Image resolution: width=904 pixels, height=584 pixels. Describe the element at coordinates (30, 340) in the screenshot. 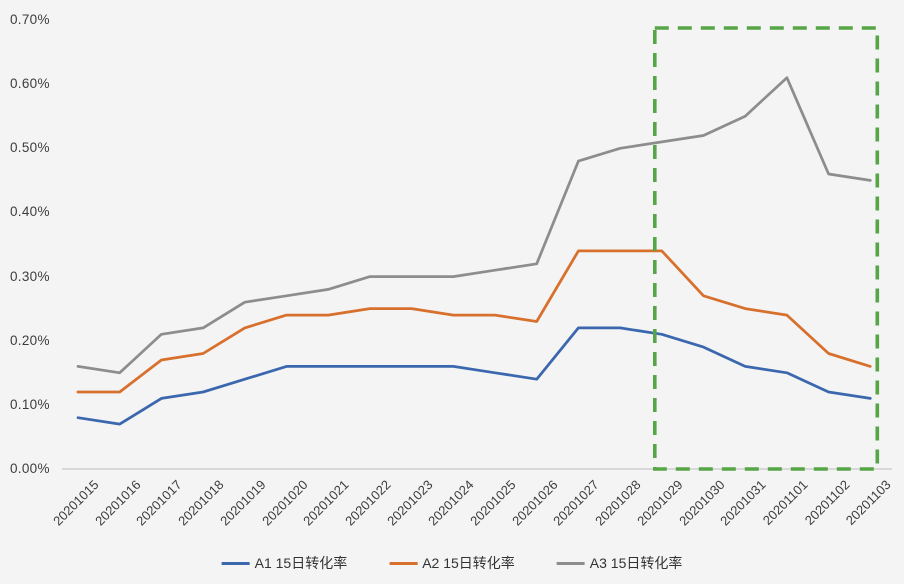

I see `y-axis-tick-label: 0.20%` at that location.